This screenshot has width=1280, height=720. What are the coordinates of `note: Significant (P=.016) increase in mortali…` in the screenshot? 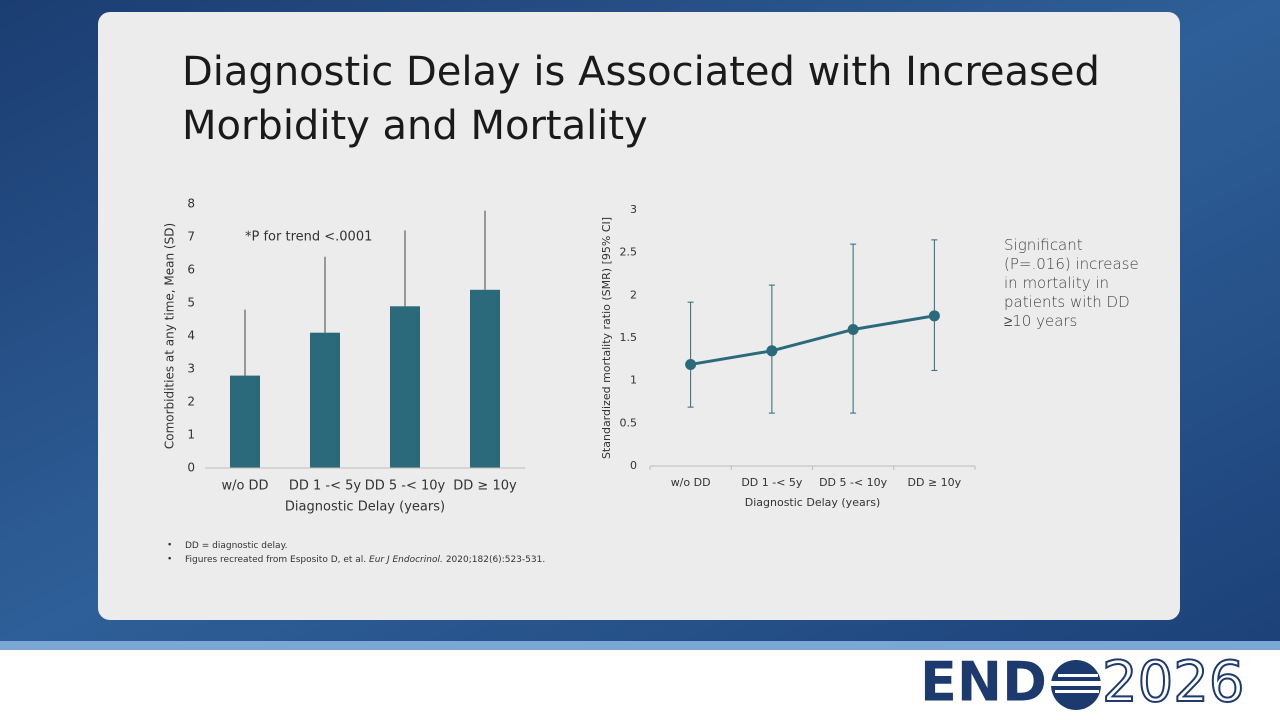 It's located at (1071, 283).